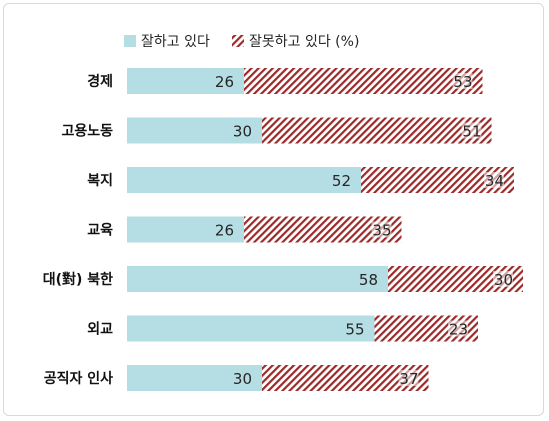 This screenshot has height=421, width=549. I want to click on value-label-bad: 53, so click(462, 82).